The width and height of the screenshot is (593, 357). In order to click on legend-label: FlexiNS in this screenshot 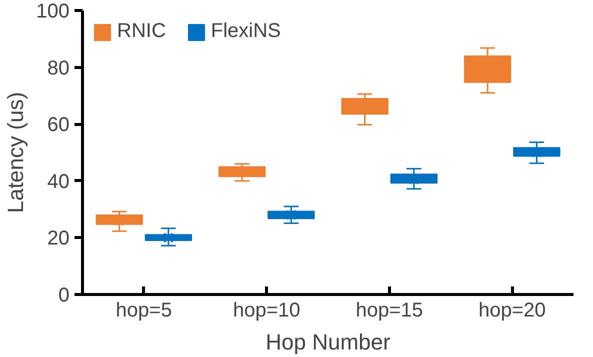, I will do `click(245, 31)`.